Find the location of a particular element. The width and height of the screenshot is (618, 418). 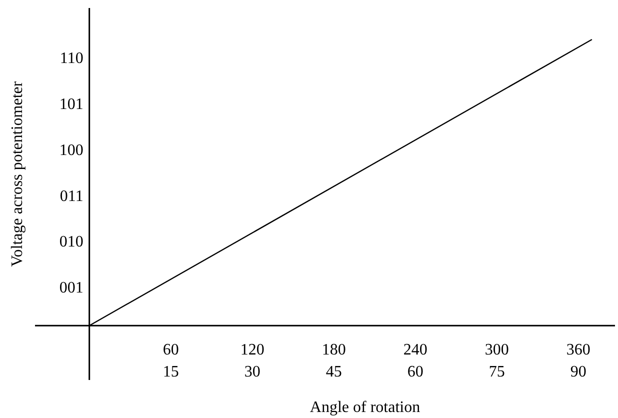

annotation: 110 is located at coordinates (72, 58).